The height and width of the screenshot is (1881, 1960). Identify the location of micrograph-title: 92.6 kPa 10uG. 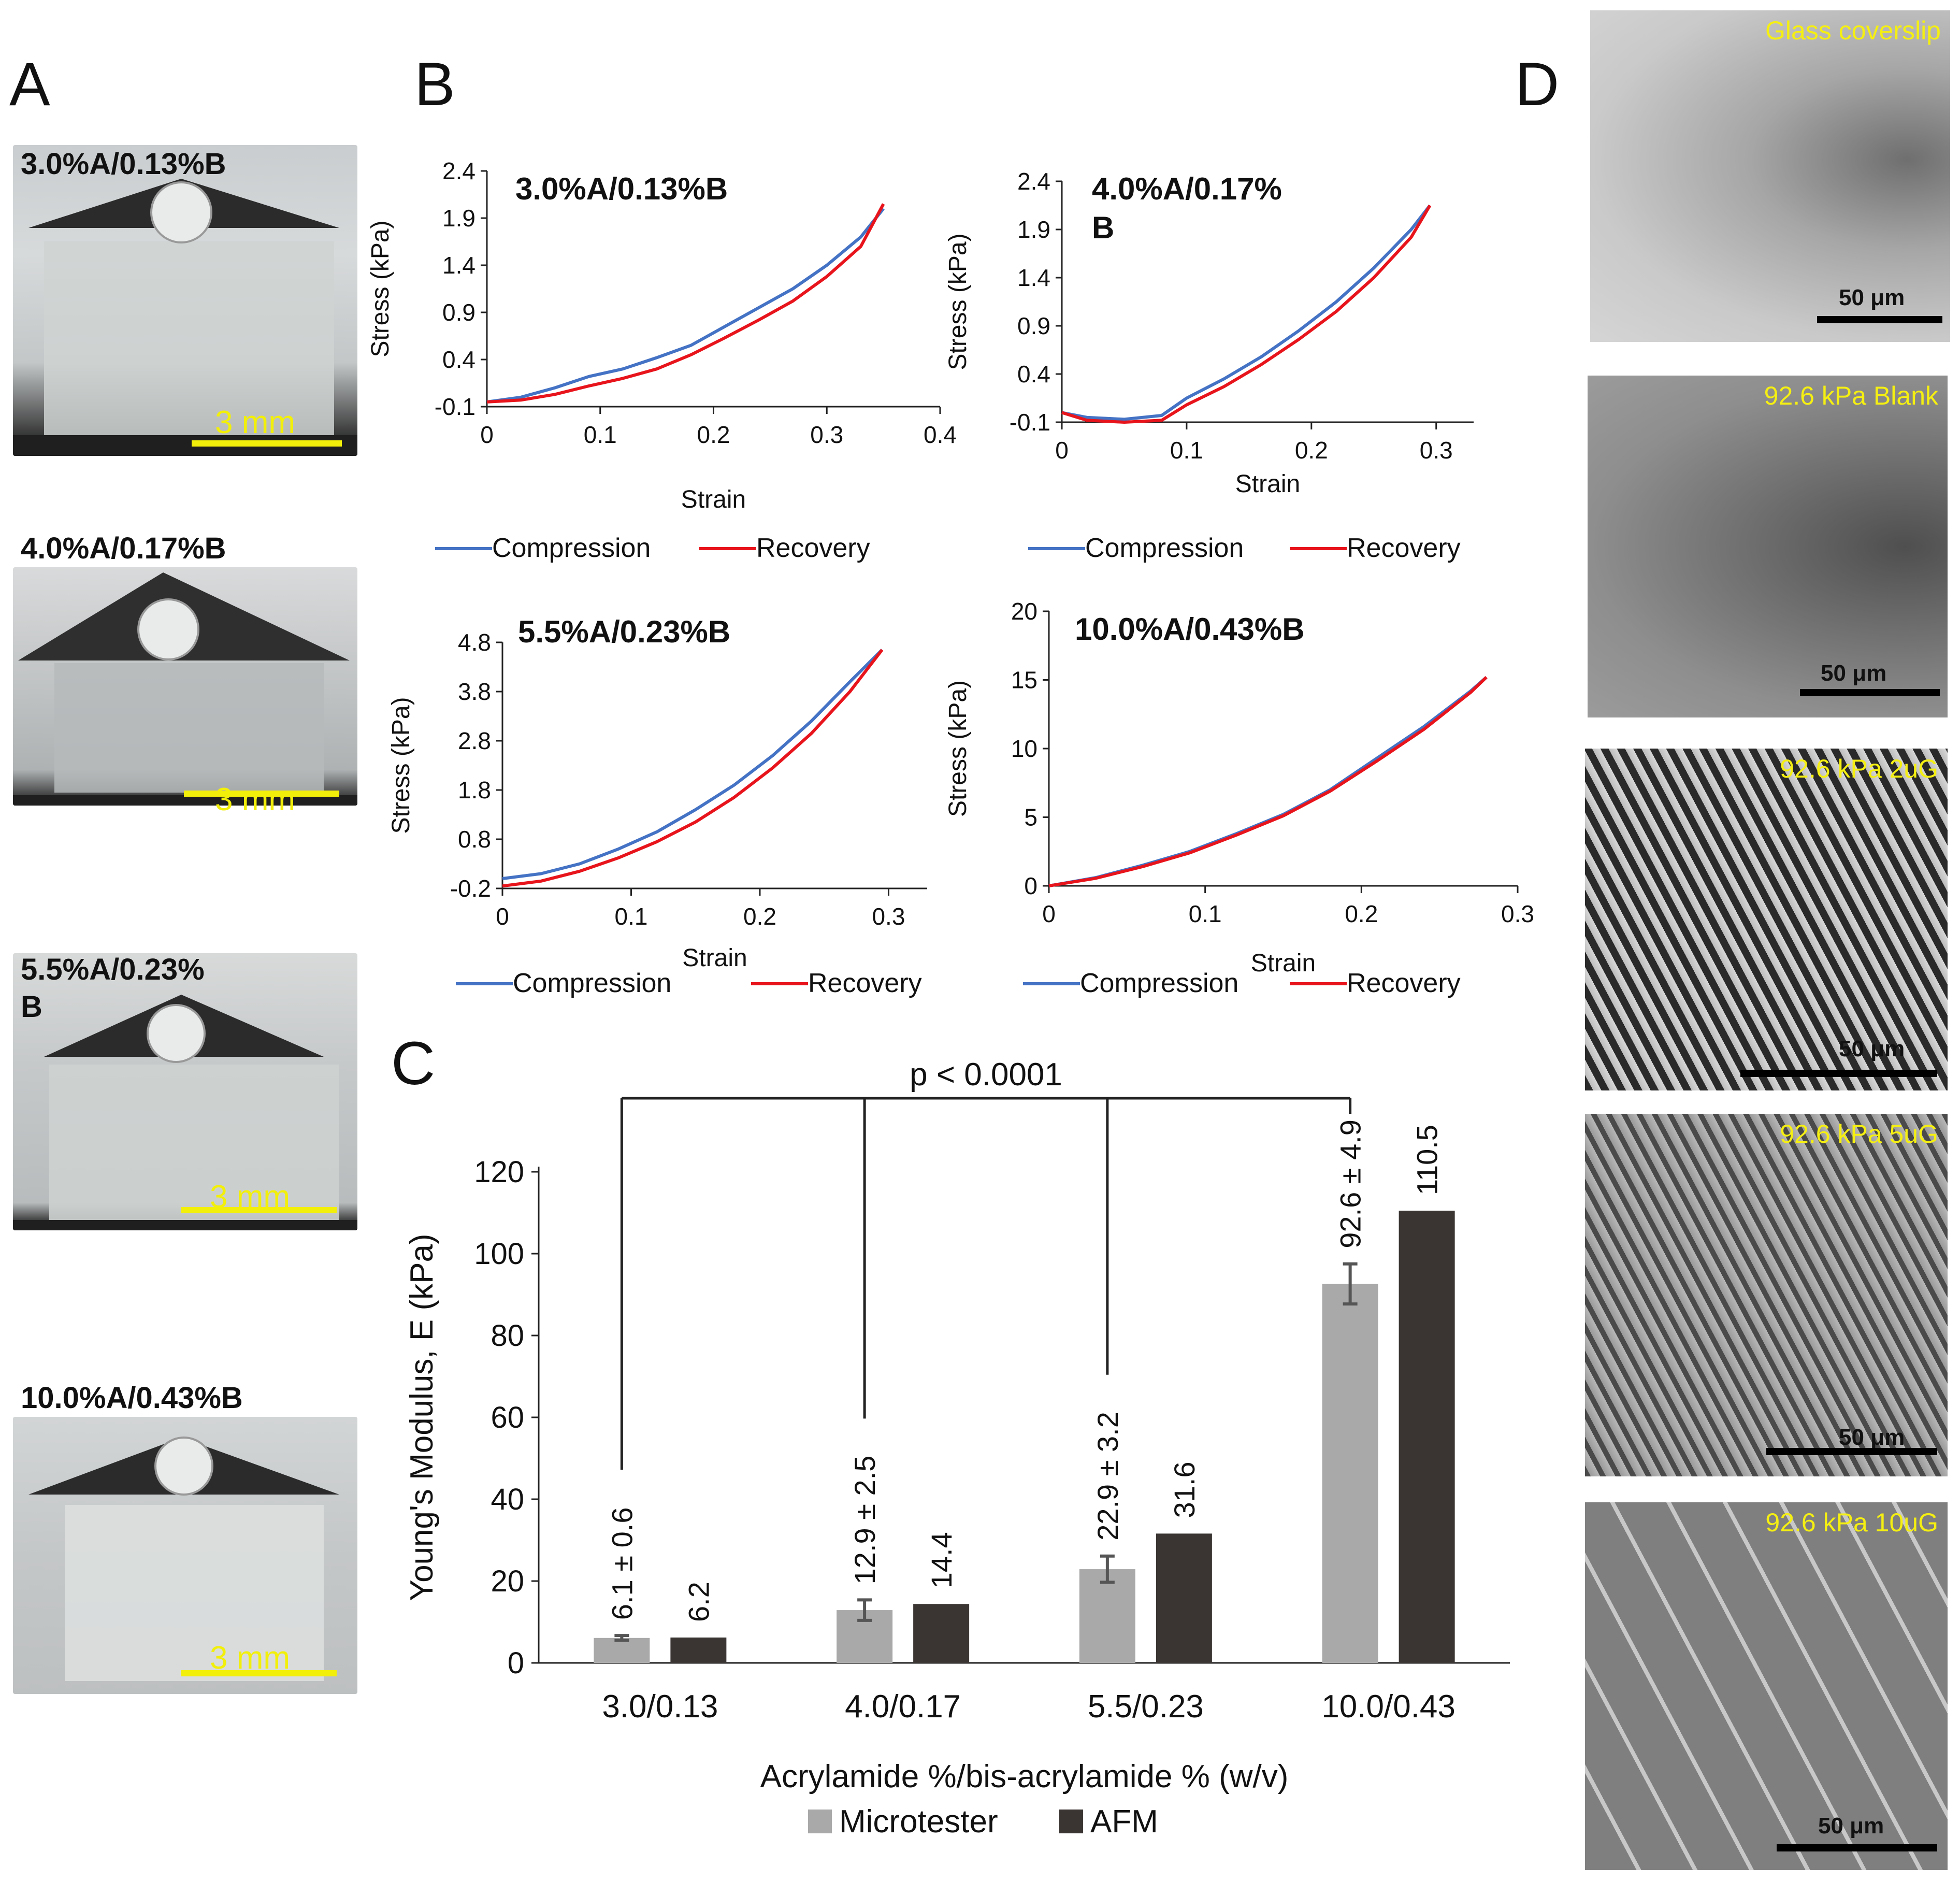
(1851, 1522).